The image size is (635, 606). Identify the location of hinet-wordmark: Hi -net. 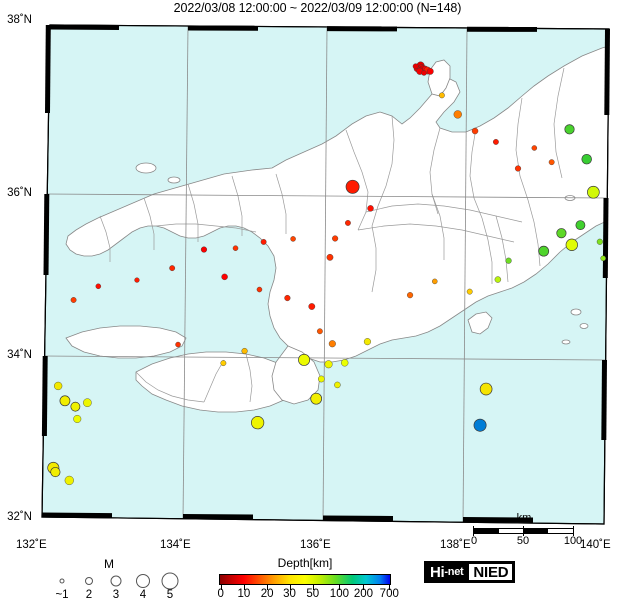
(446, 572).